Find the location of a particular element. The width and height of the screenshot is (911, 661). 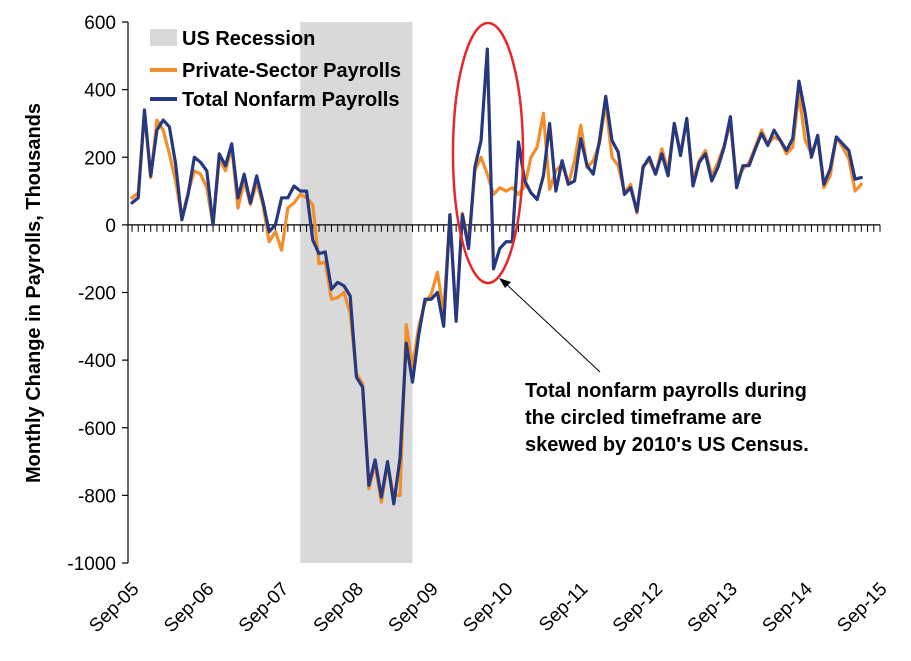

x-minor-tick-group is located at coordinates (506, 228).